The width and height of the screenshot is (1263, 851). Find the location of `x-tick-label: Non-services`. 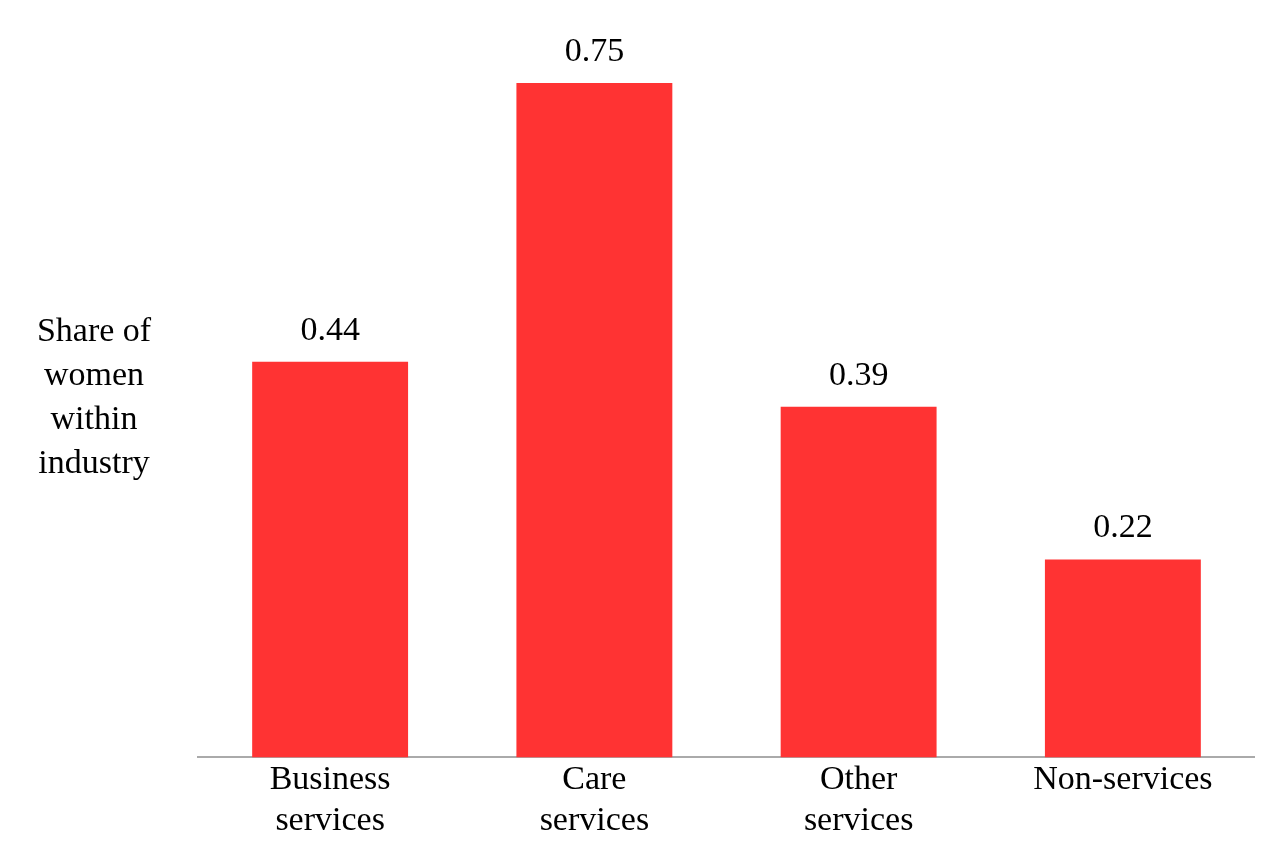

x-tick-label: Non-services is located at coordinates (1123, 777).